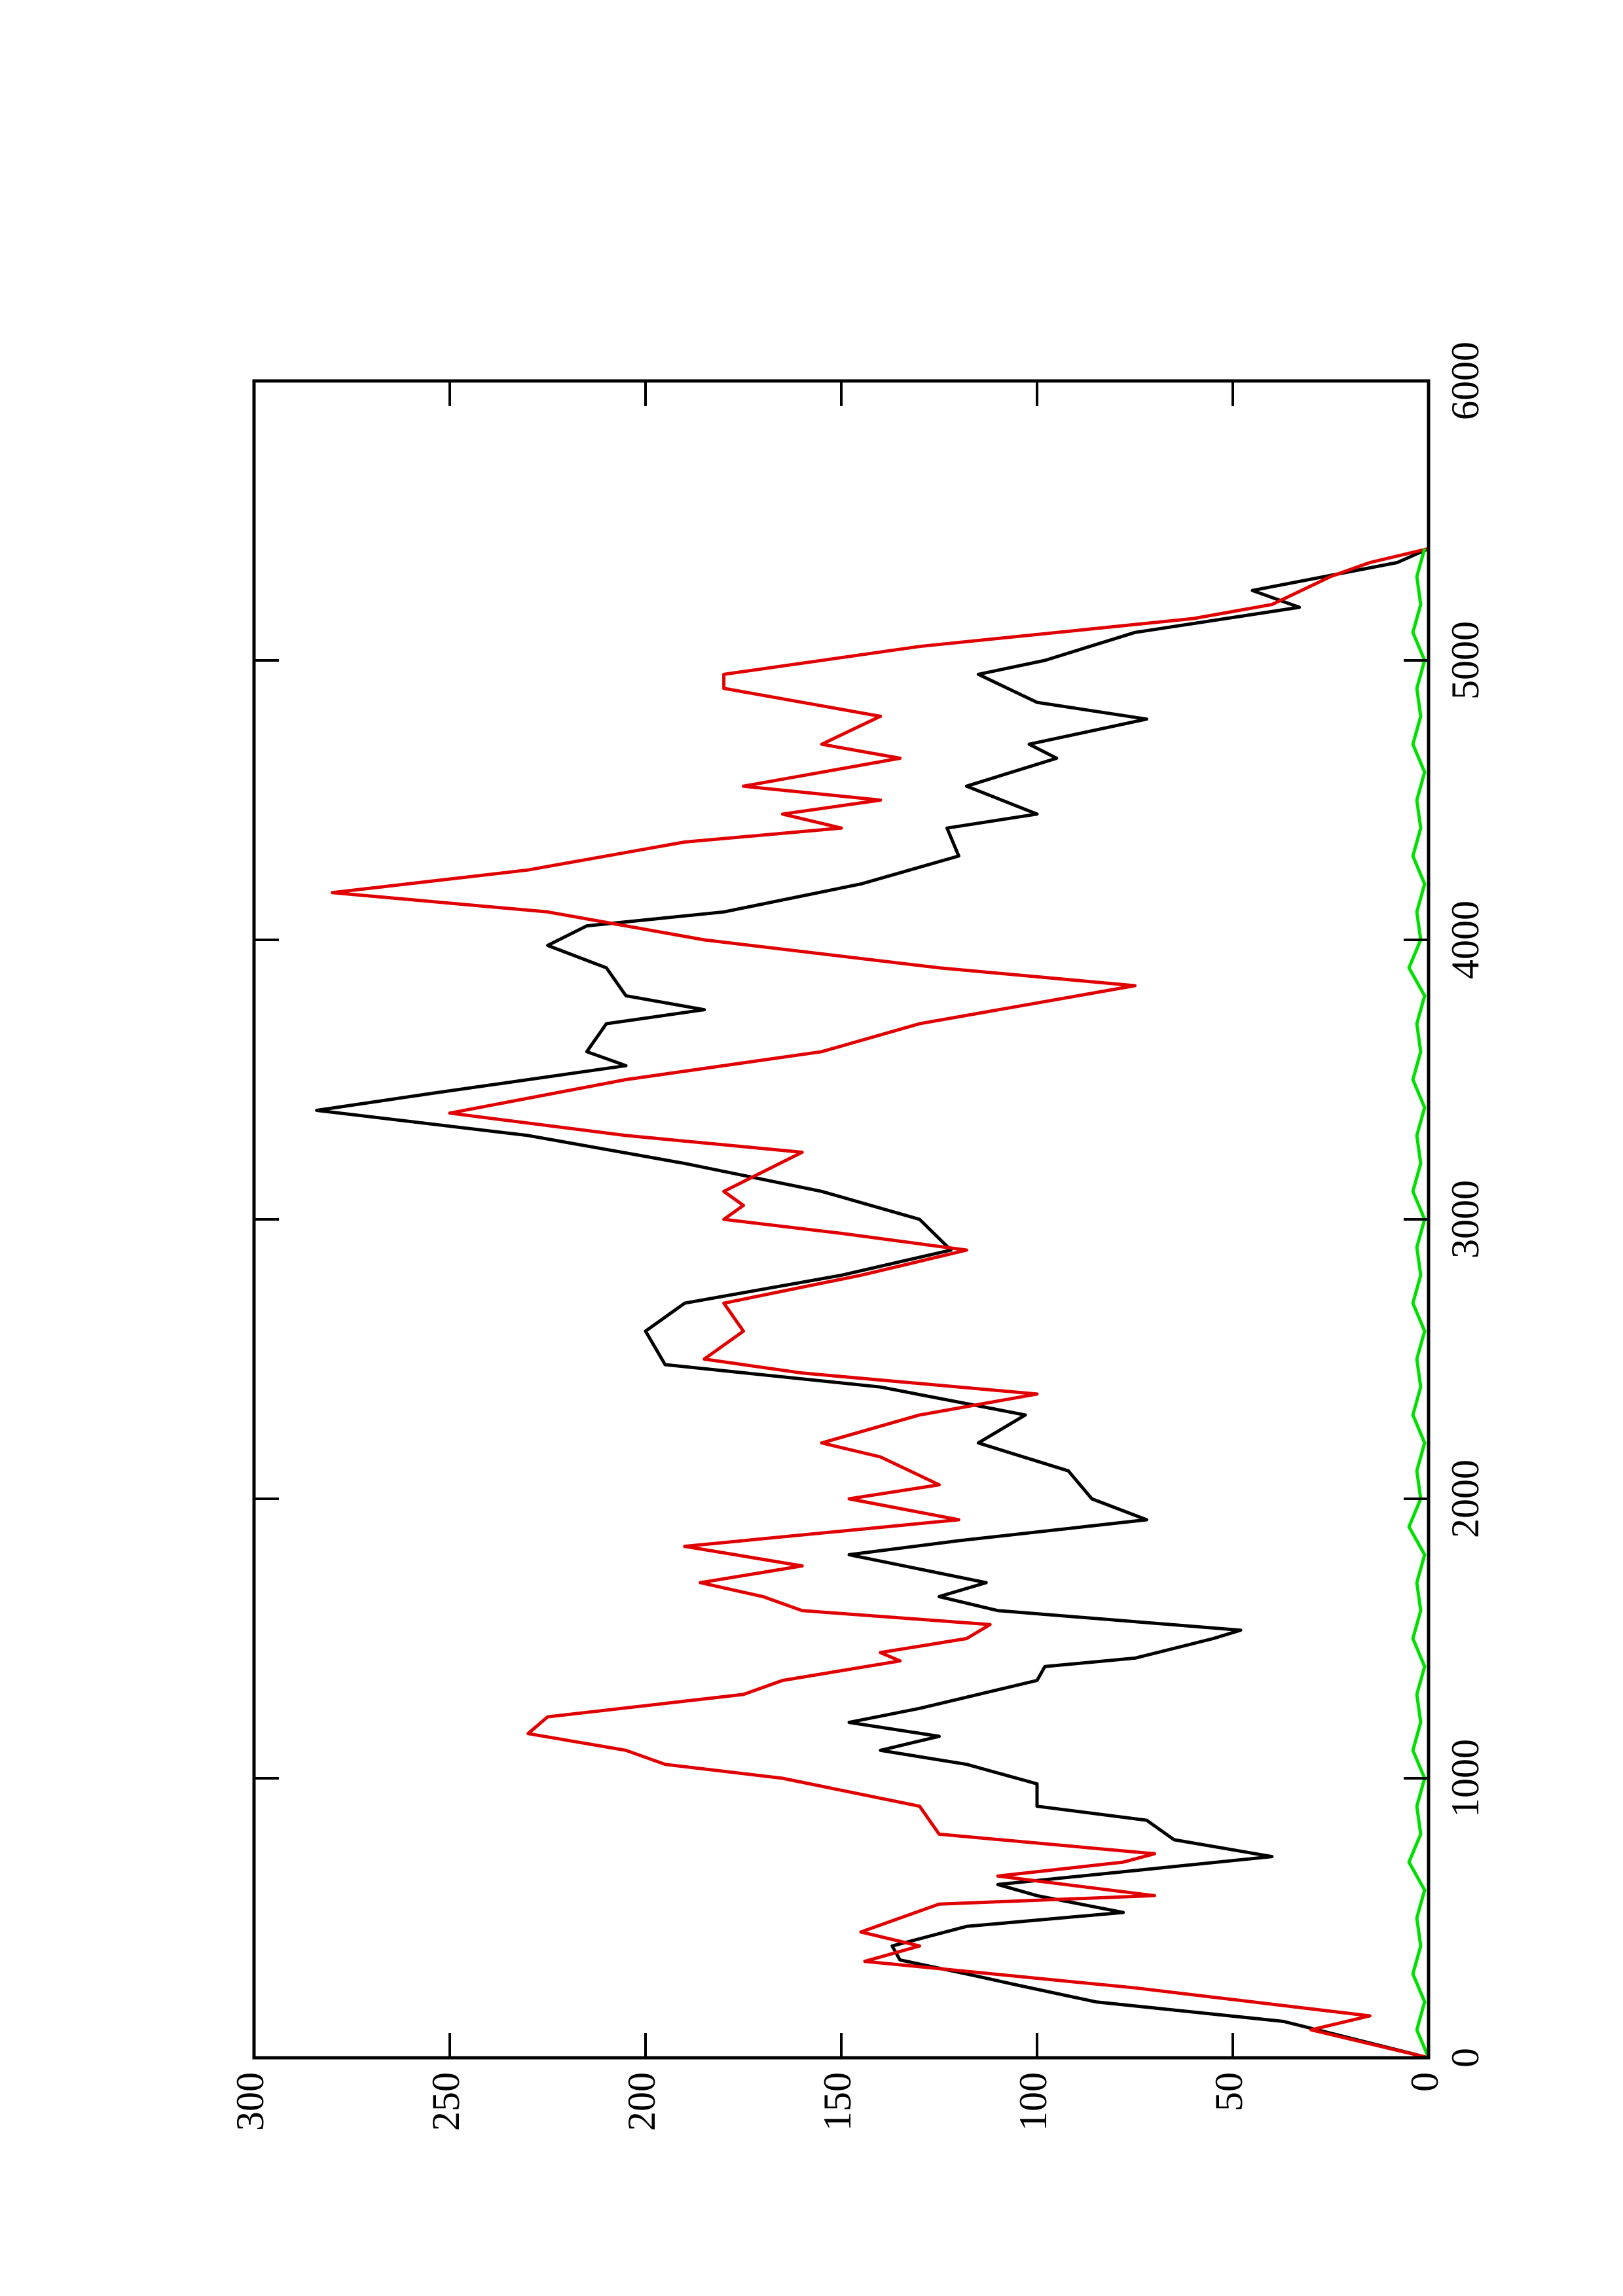 This screenshot has width=1623, height=2296. What do you see at coordinates (1033, 2101) in the screenshot?
I see `y-tick-label: 100` at bounding box center [1033, 2101].